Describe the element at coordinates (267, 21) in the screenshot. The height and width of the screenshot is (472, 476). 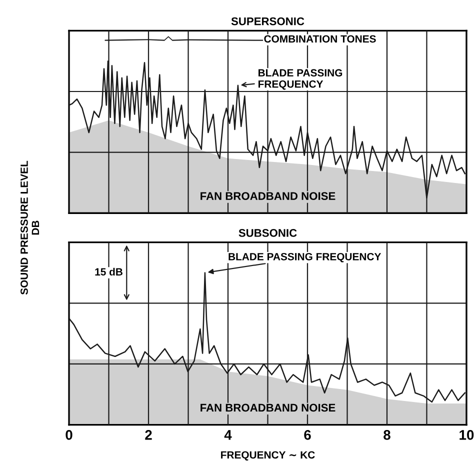
I see `chart-title: SUPERSONIC` at that location.